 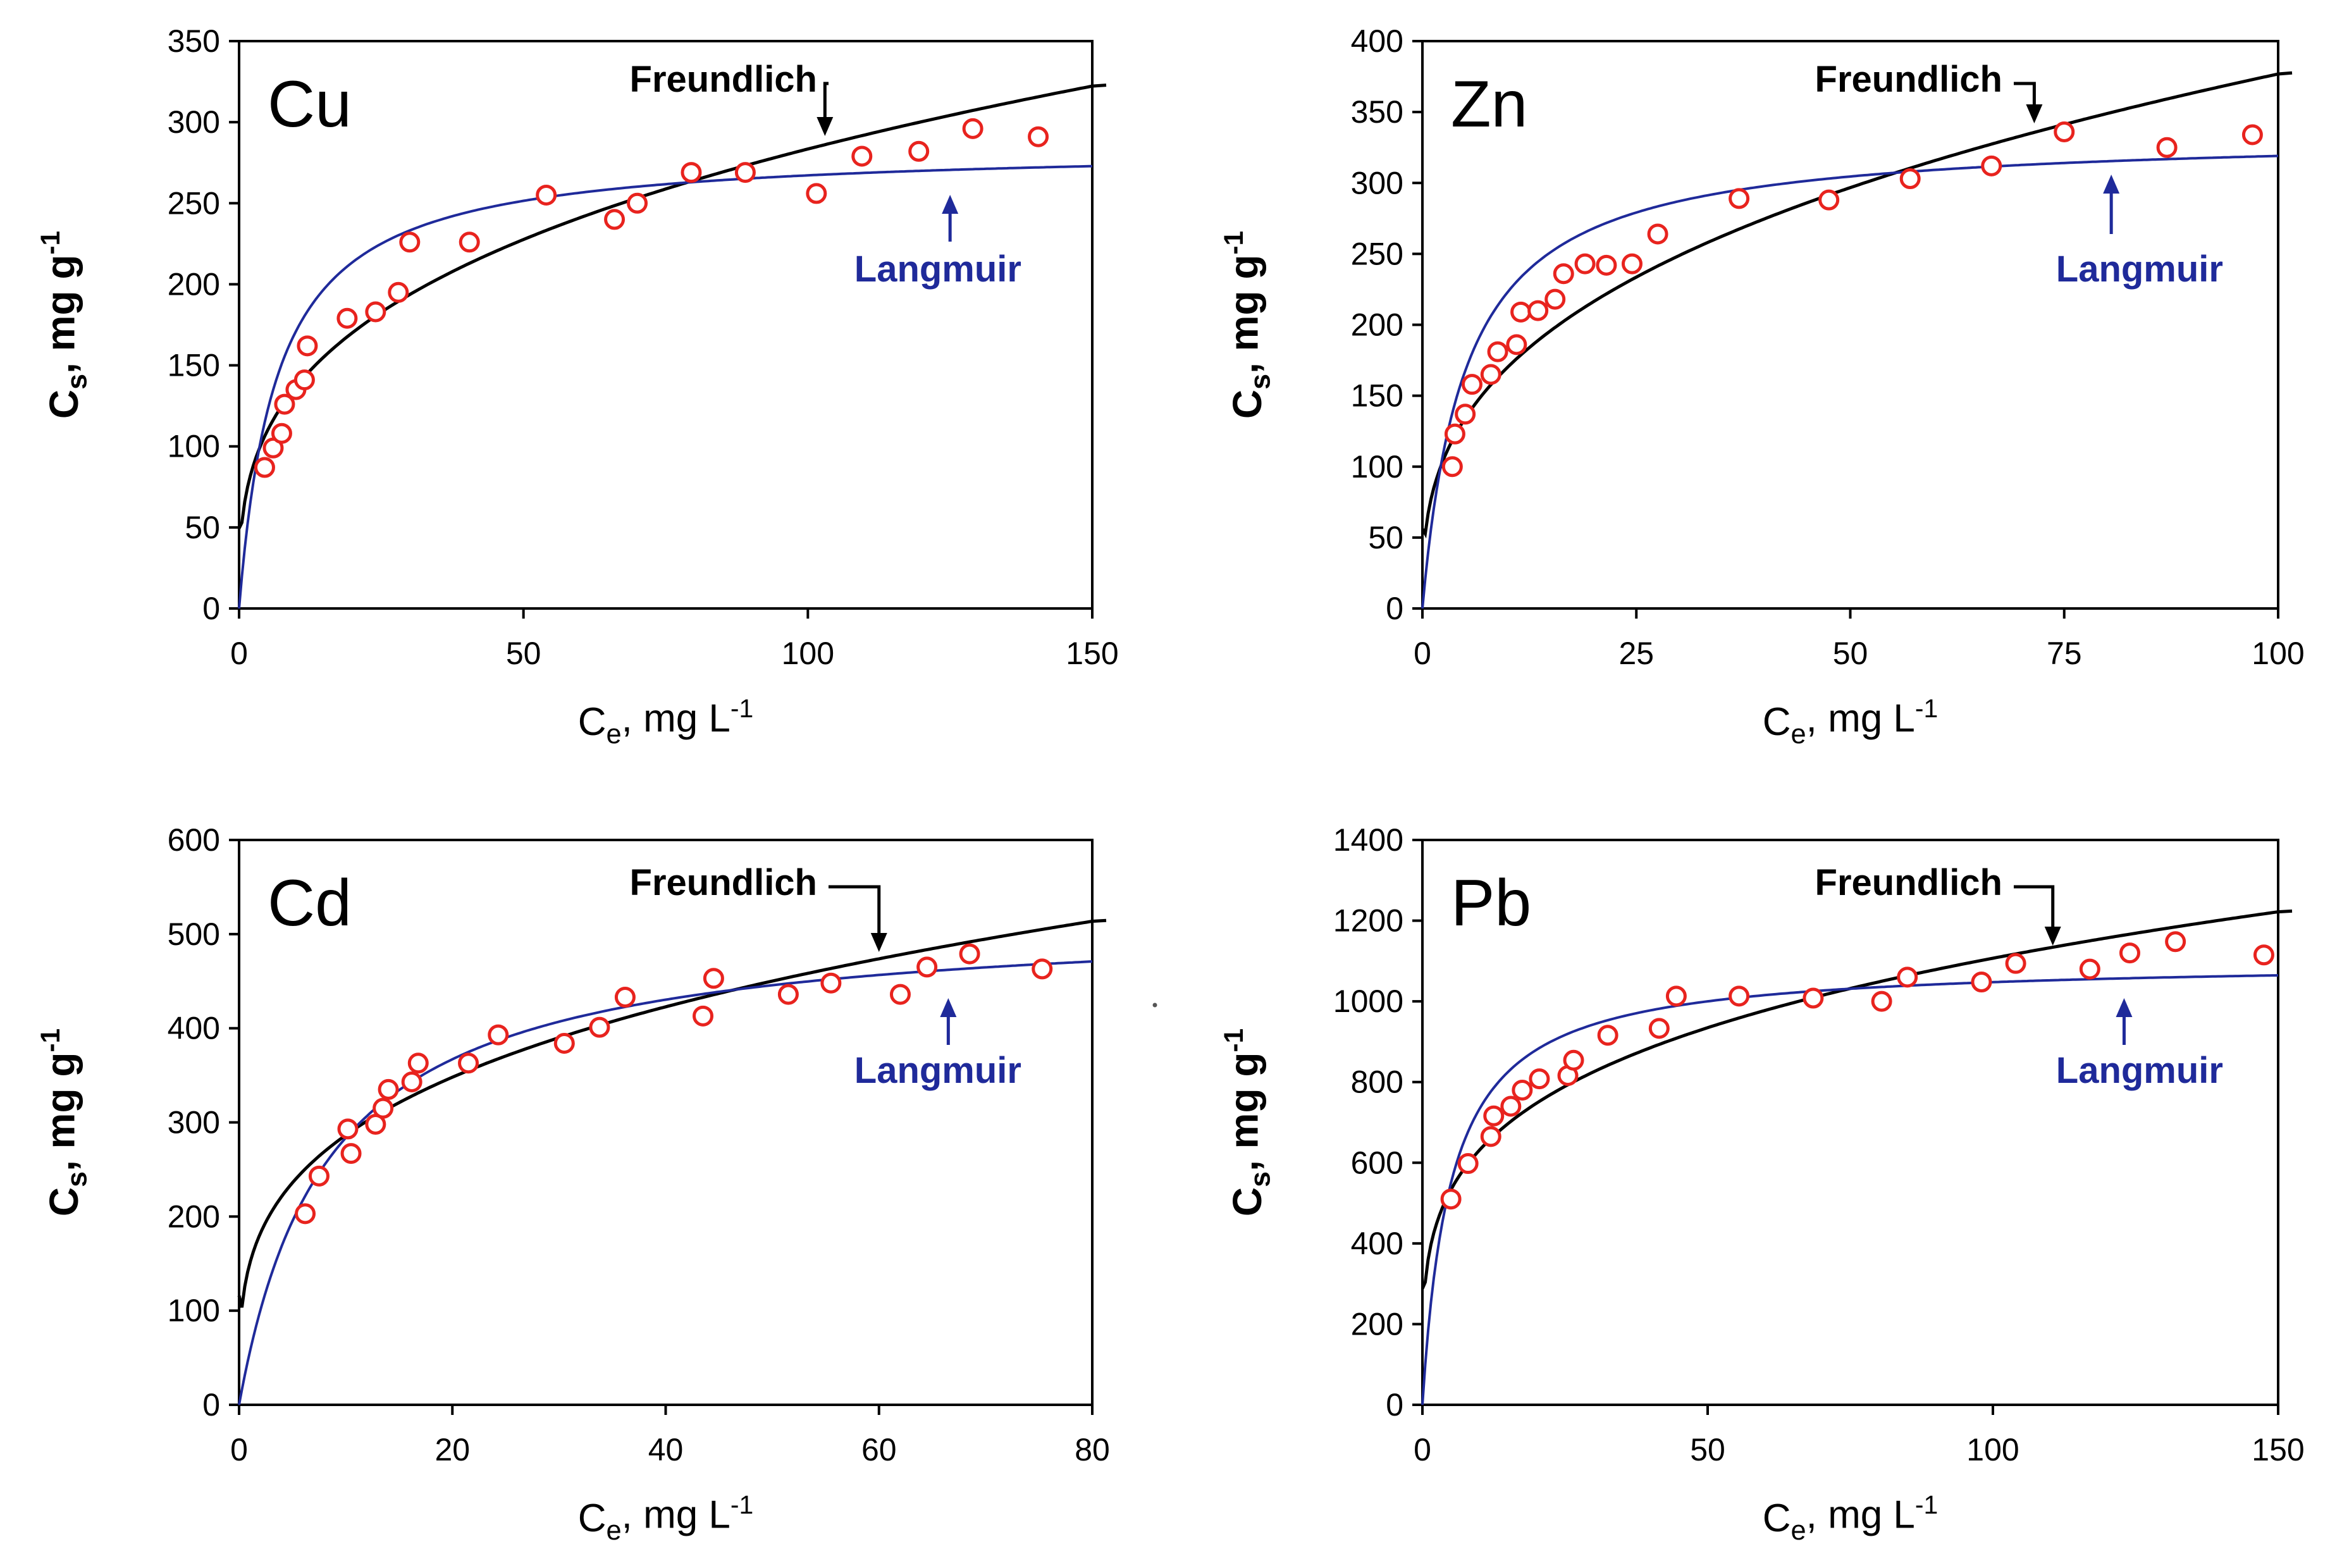 I want to click on y-tick-label: 250, so click(x=194, y=203).